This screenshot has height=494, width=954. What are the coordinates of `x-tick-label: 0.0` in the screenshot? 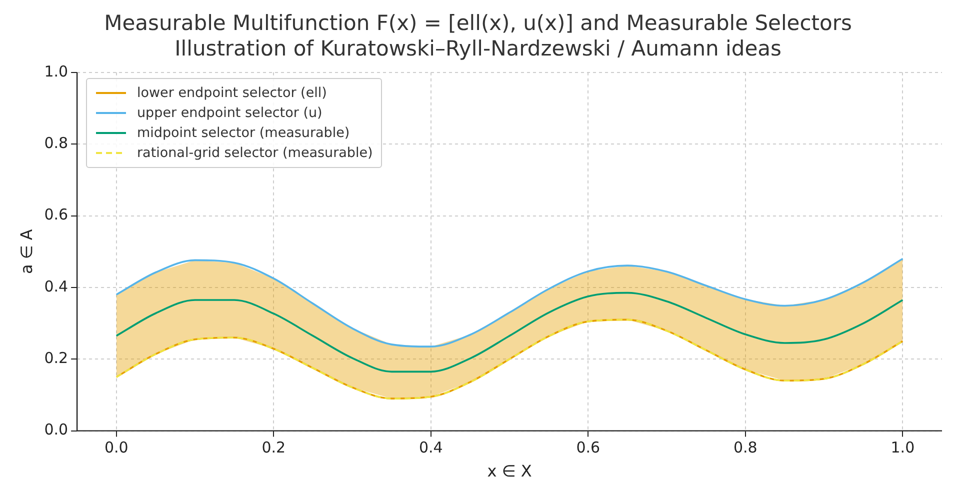 It's located at (116, 447).